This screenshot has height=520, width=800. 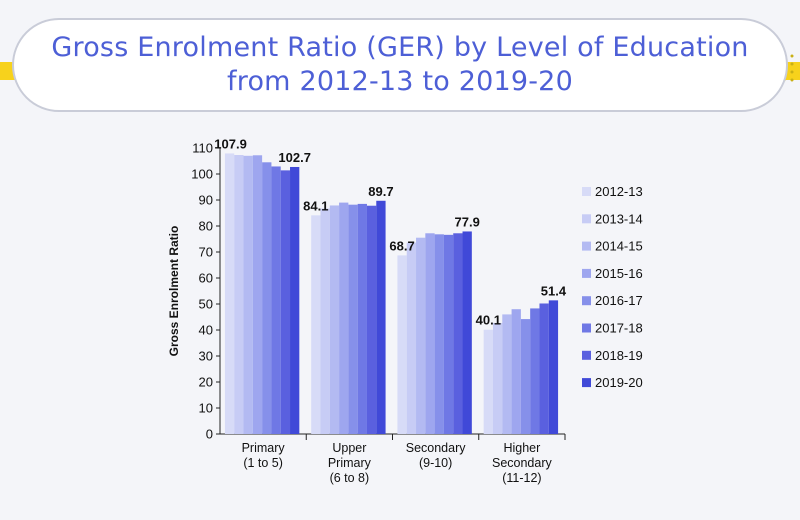 What do you see at coordinates (206, 330) in the screenshot?
I see `y-tick-label: 40` at bounding box center [206, 330].